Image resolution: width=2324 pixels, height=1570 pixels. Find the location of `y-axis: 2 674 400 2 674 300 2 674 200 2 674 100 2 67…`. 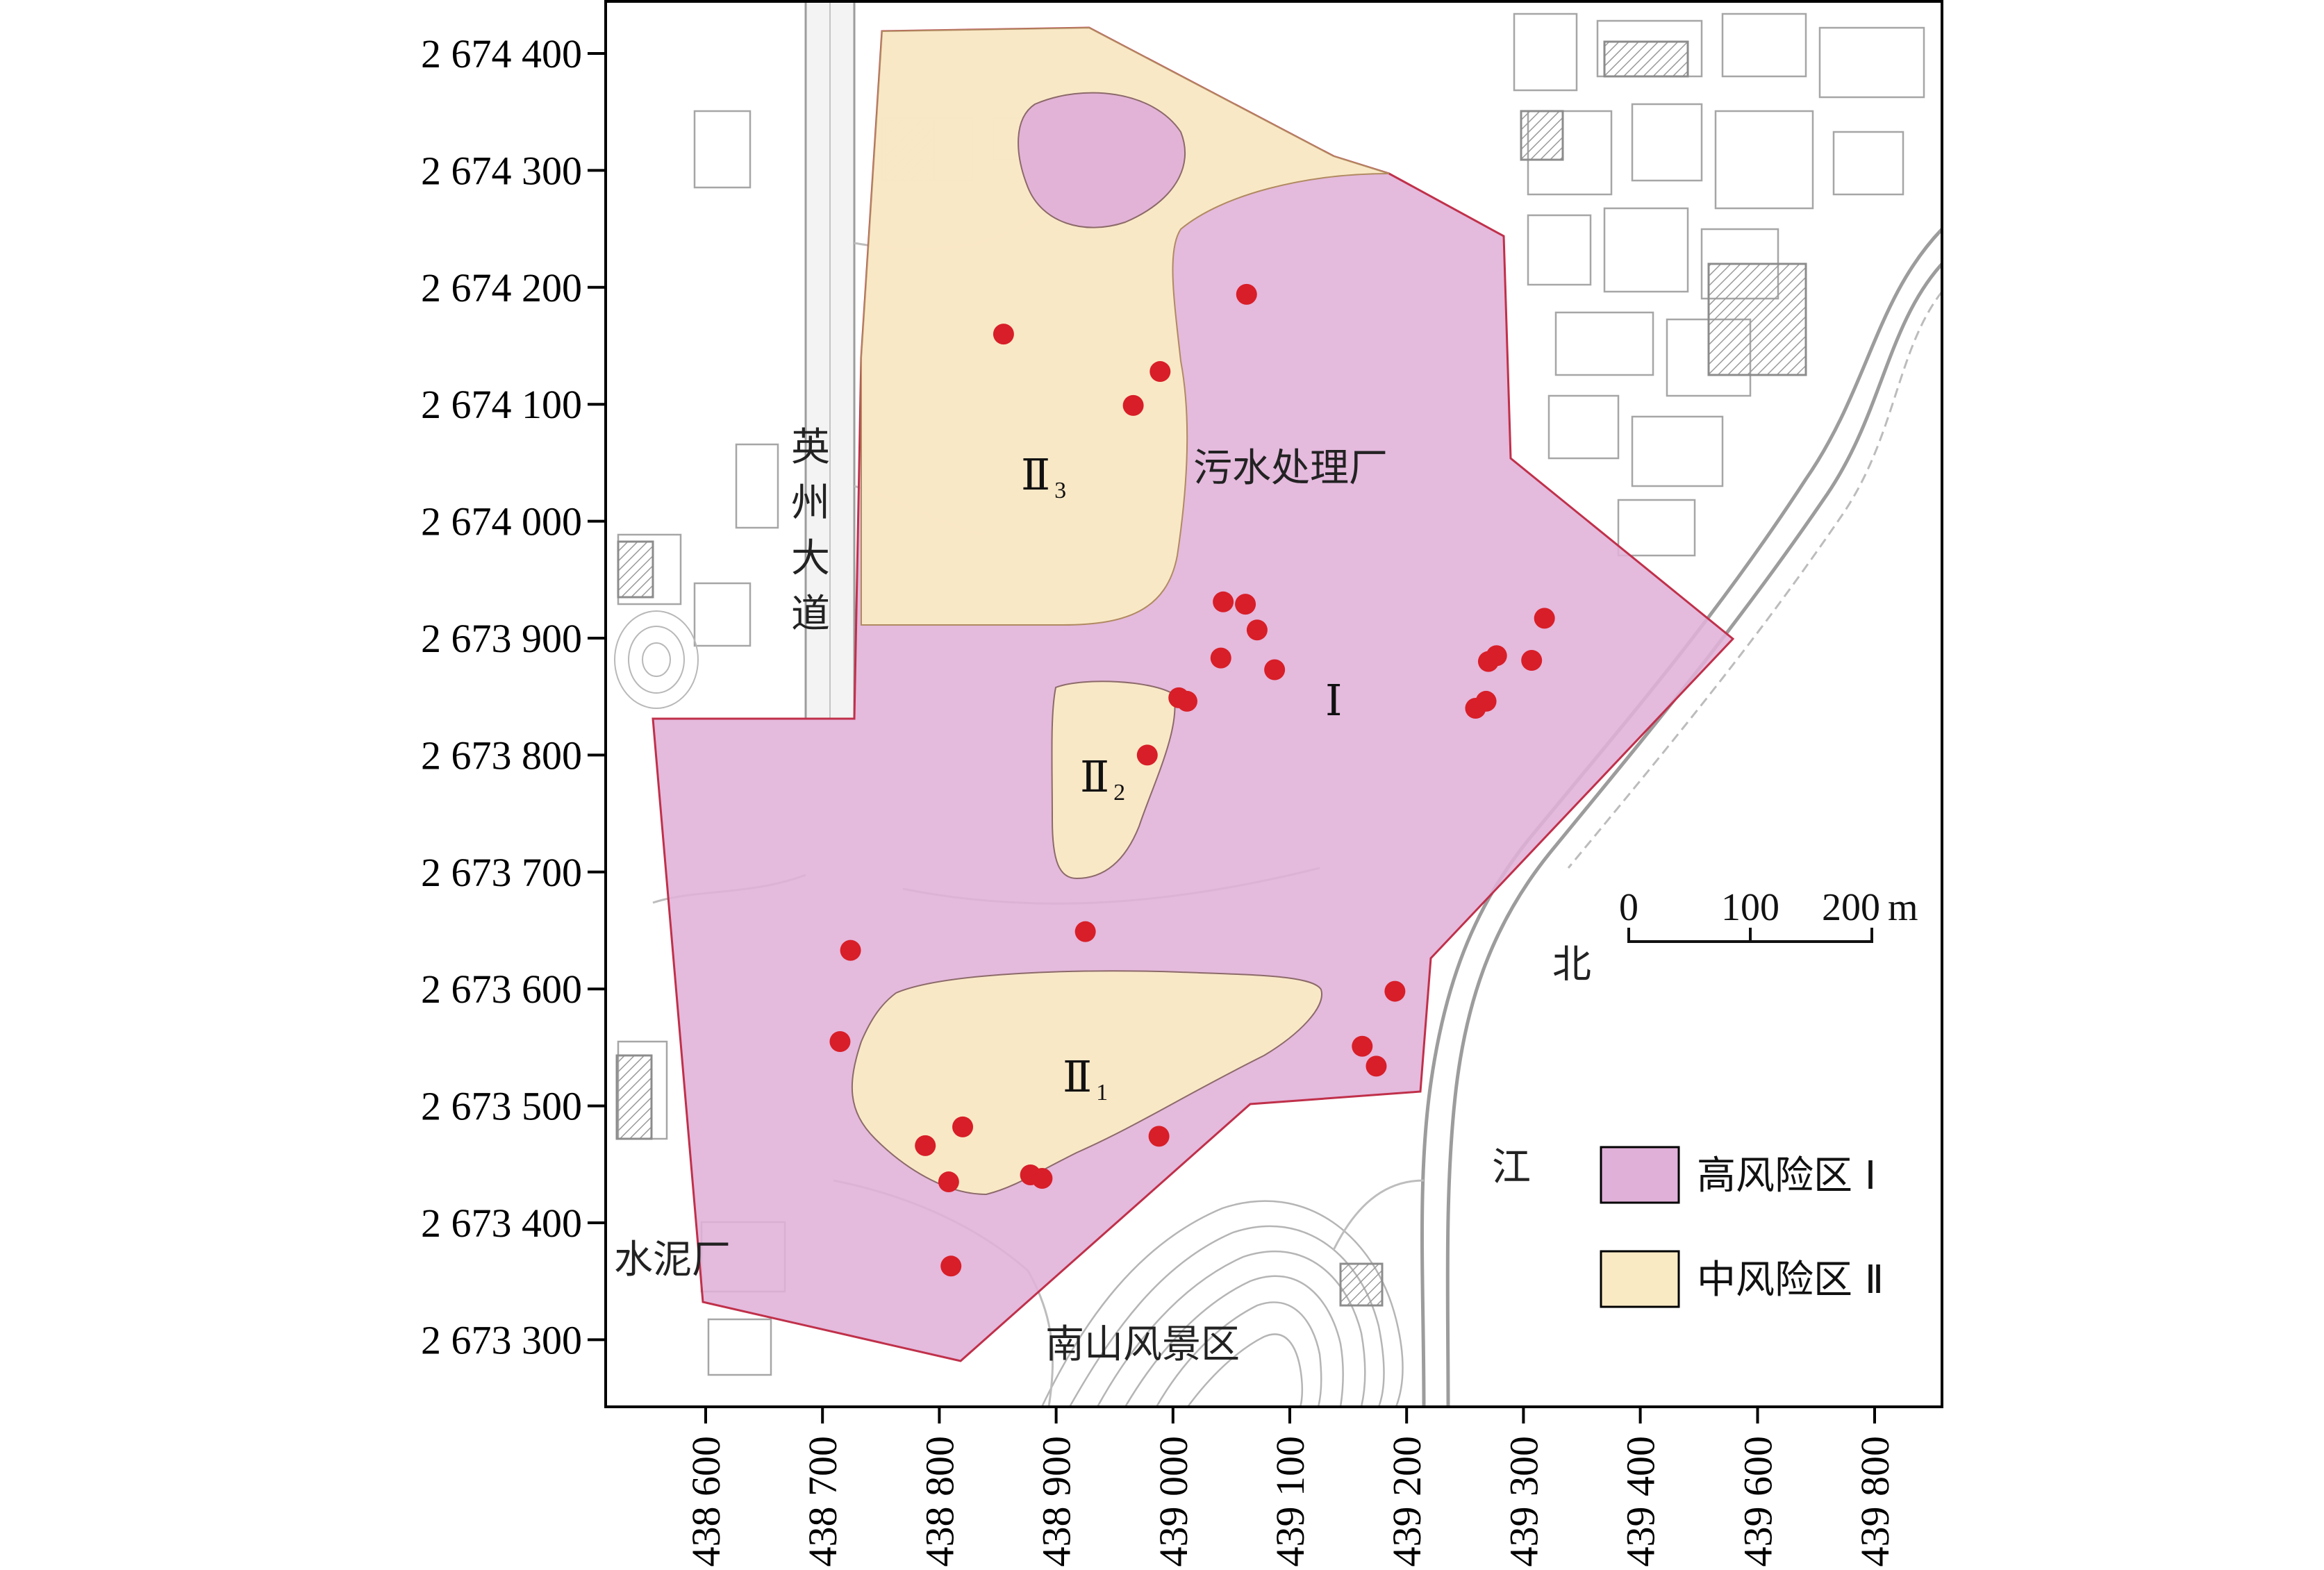

y-axis: 2 674 400 2 674 300 2 674 200 2 674 100 2 67… is located at coordinates (513, 696).